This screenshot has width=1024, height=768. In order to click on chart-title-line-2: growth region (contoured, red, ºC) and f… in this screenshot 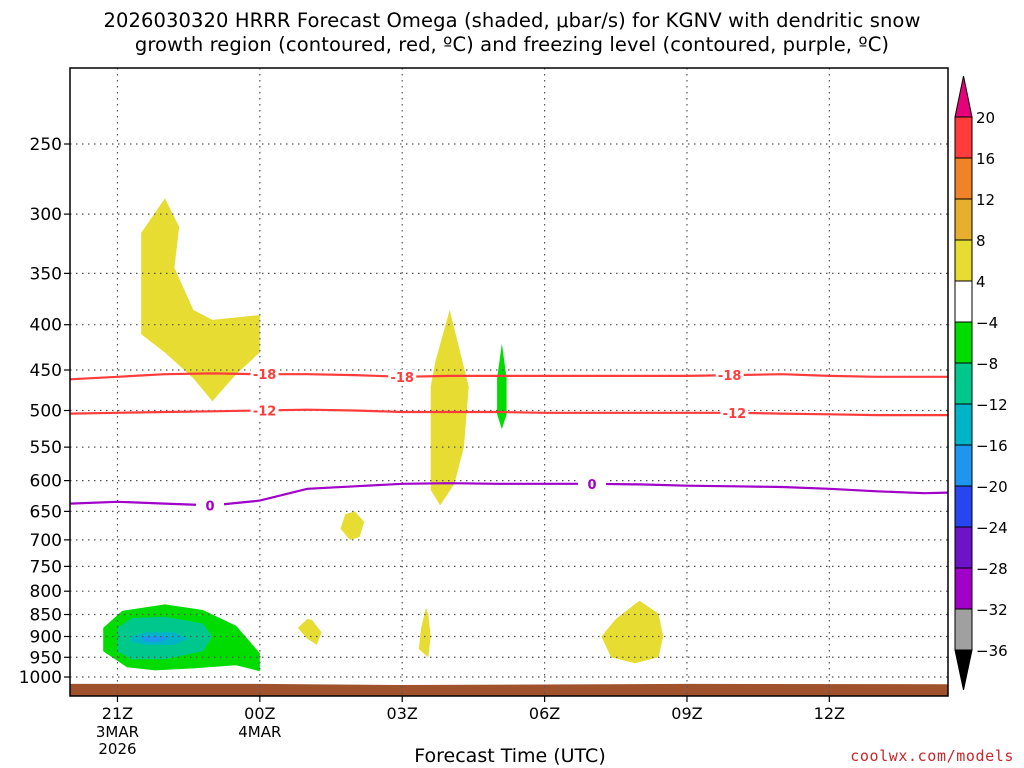, I will do `click(512, 44)`.